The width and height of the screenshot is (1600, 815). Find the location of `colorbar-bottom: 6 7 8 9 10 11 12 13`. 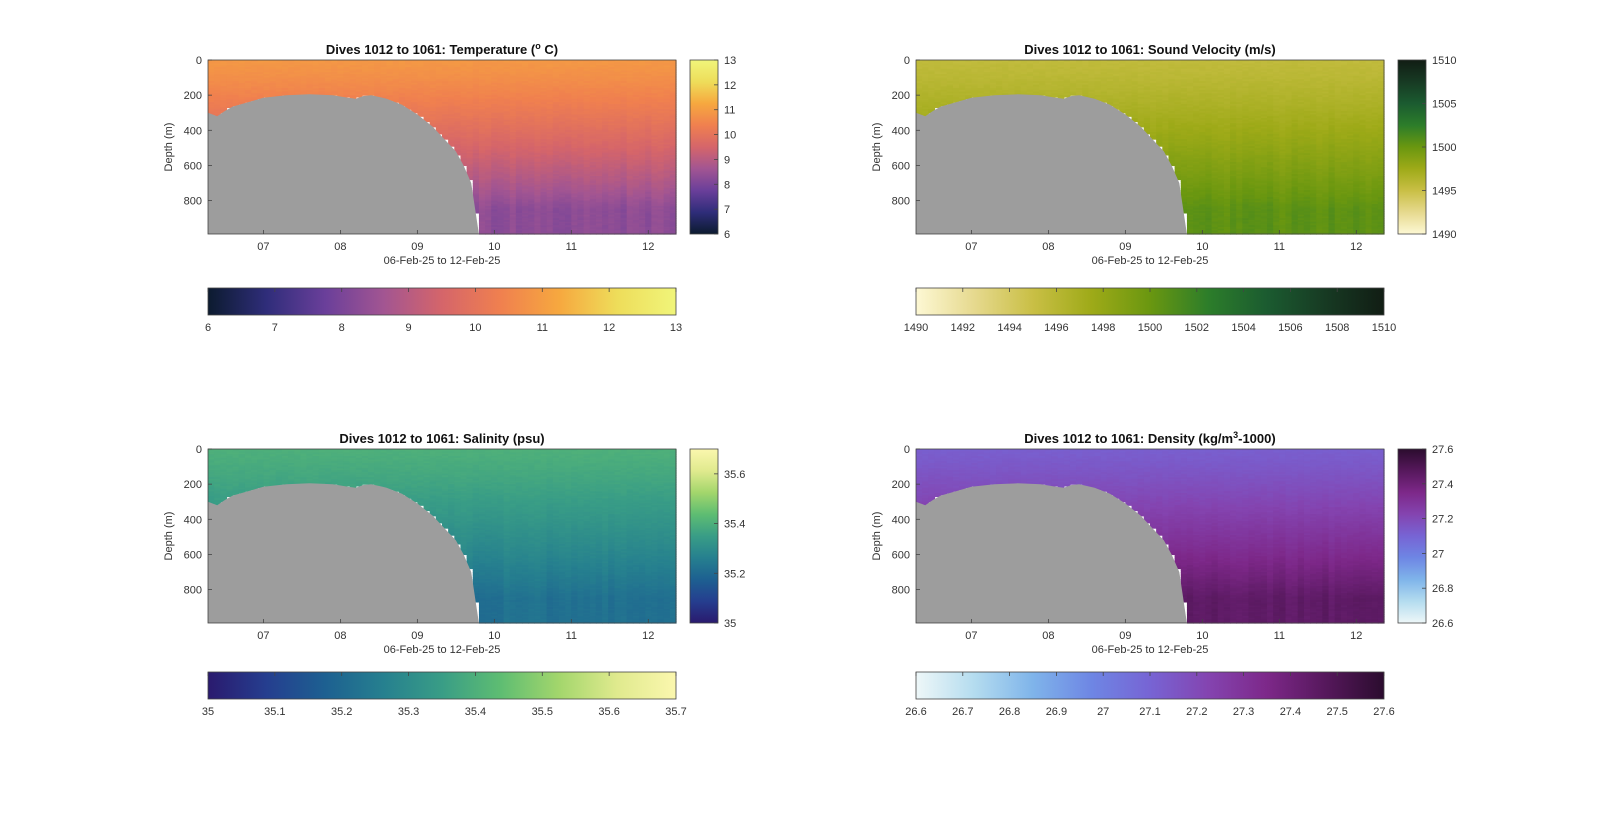

colorbar-bottom: 6 7 8 9 10 11 12 13 is located at coordinates (443, 311).